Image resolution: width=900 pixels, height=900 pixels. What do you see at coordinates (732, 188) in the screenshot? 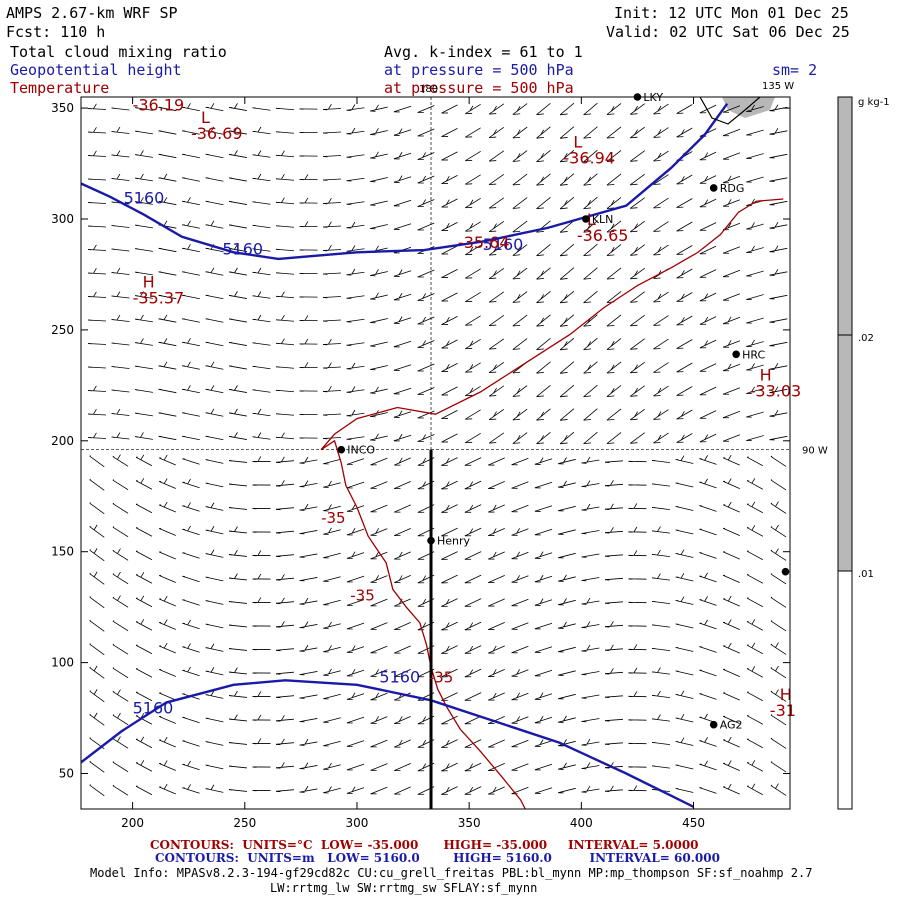
I see `station-label: RDG` at bounding box center [732, 188].